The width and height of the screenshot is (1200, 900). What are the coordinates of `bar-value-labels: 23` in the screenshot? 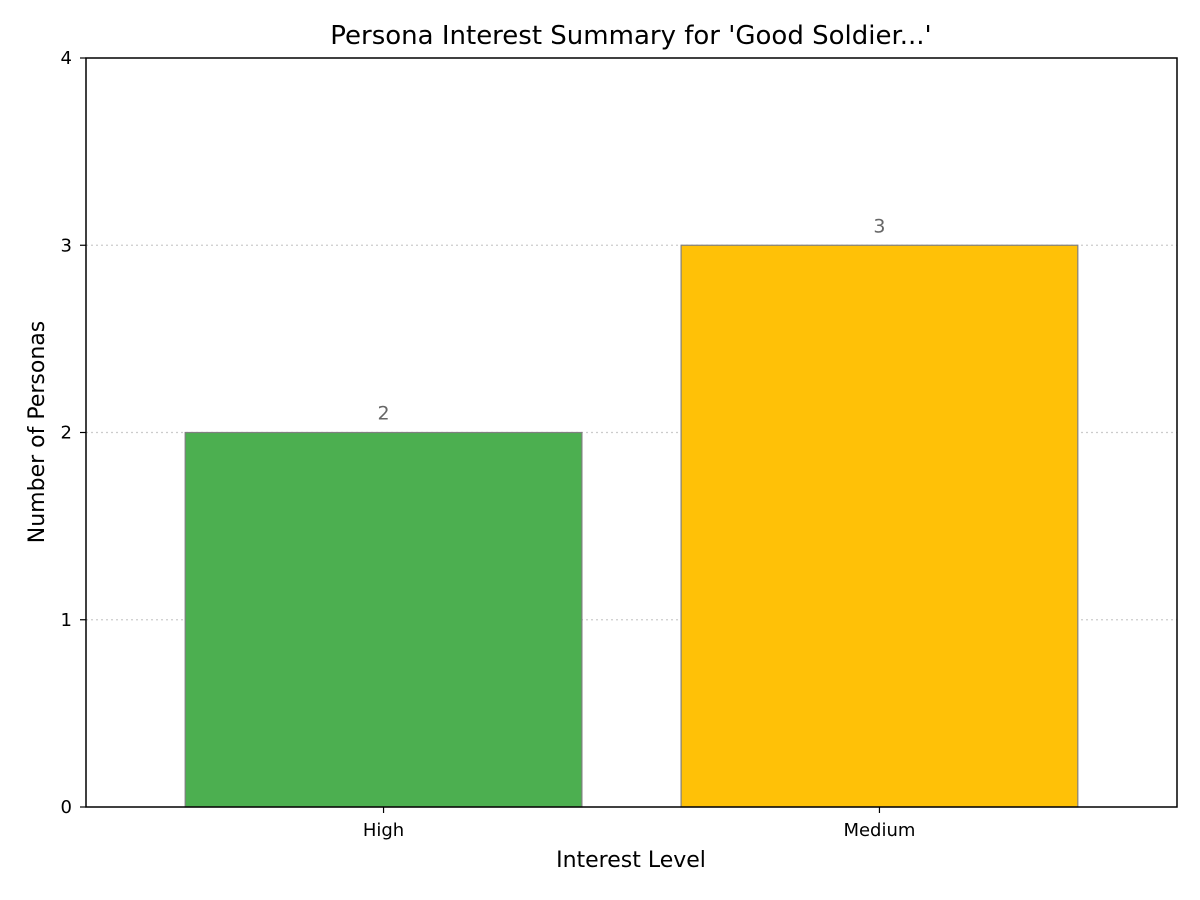 It's located at (631, 319).